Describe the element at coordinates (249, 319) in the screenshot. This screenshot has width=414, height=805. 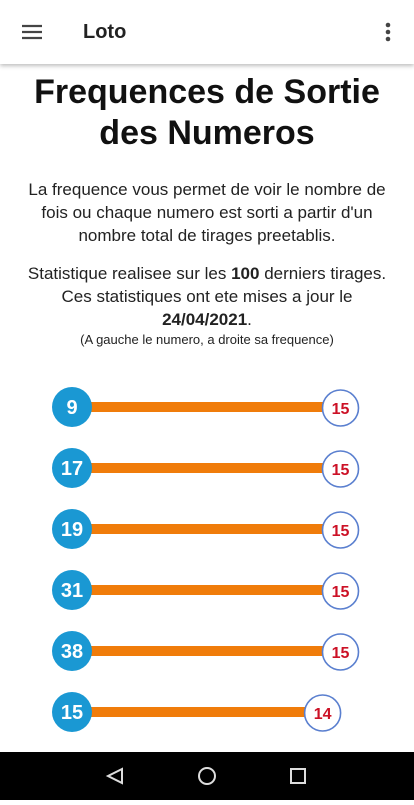
I see `update-suffix: .` at that location.